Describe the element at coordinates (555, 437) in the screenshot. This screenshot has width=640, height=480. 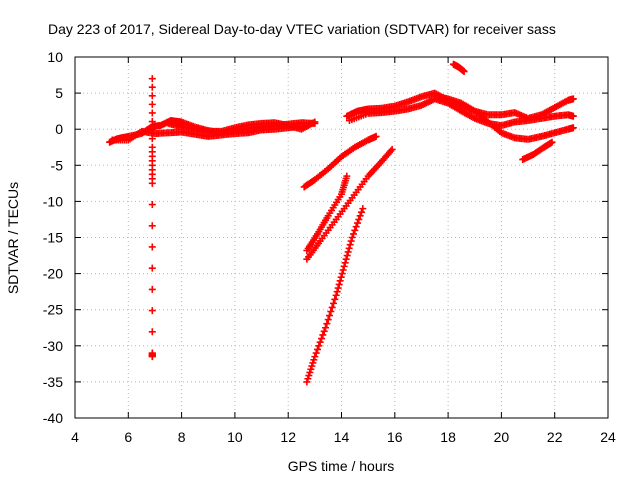
I see `x-tick-label: 22` at that location.